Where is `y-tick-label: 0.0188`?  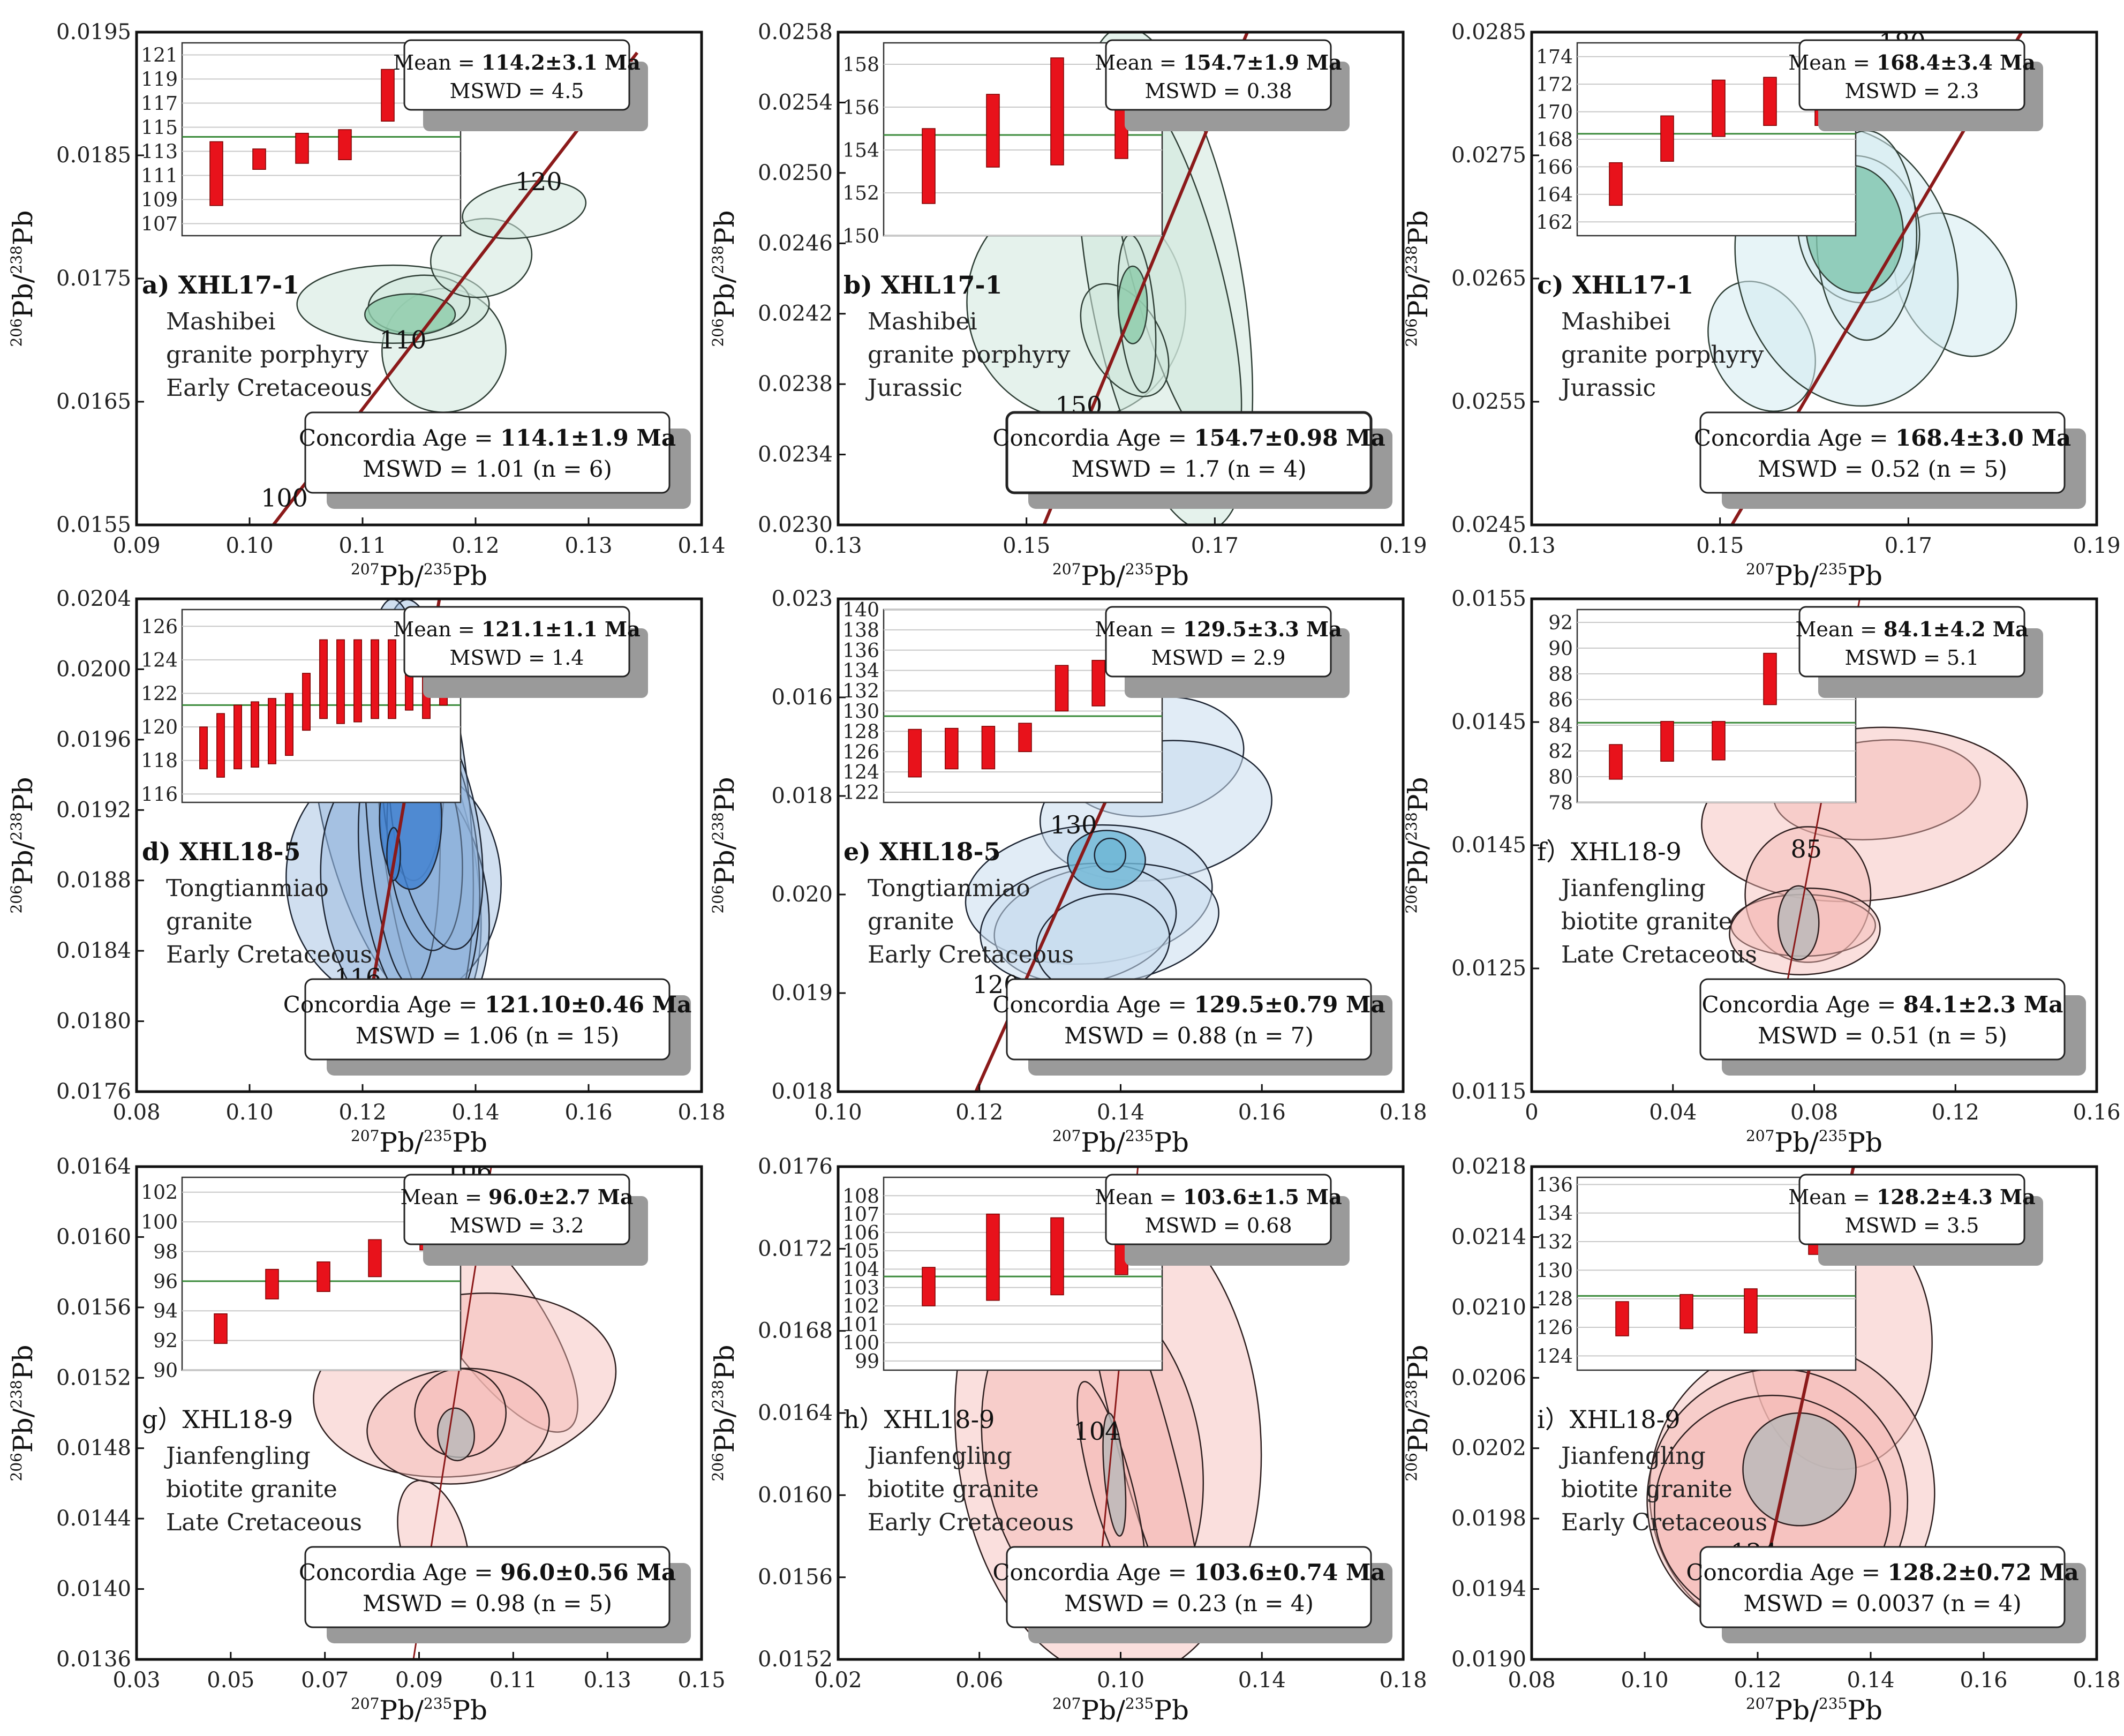
y-tick-label: 0.0188 is located at coordinates (94, 881).